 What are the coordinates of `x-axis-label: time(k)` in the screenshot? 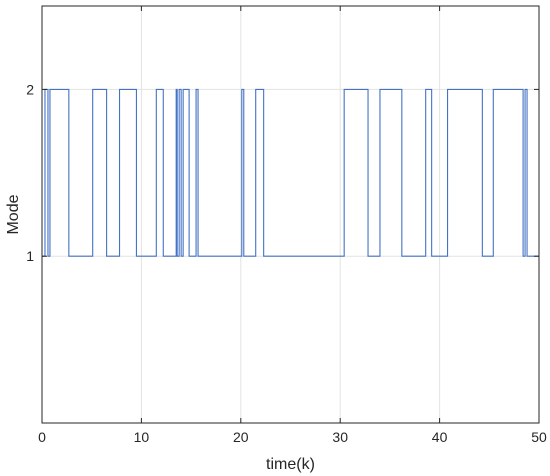 It's located at (290, 464).